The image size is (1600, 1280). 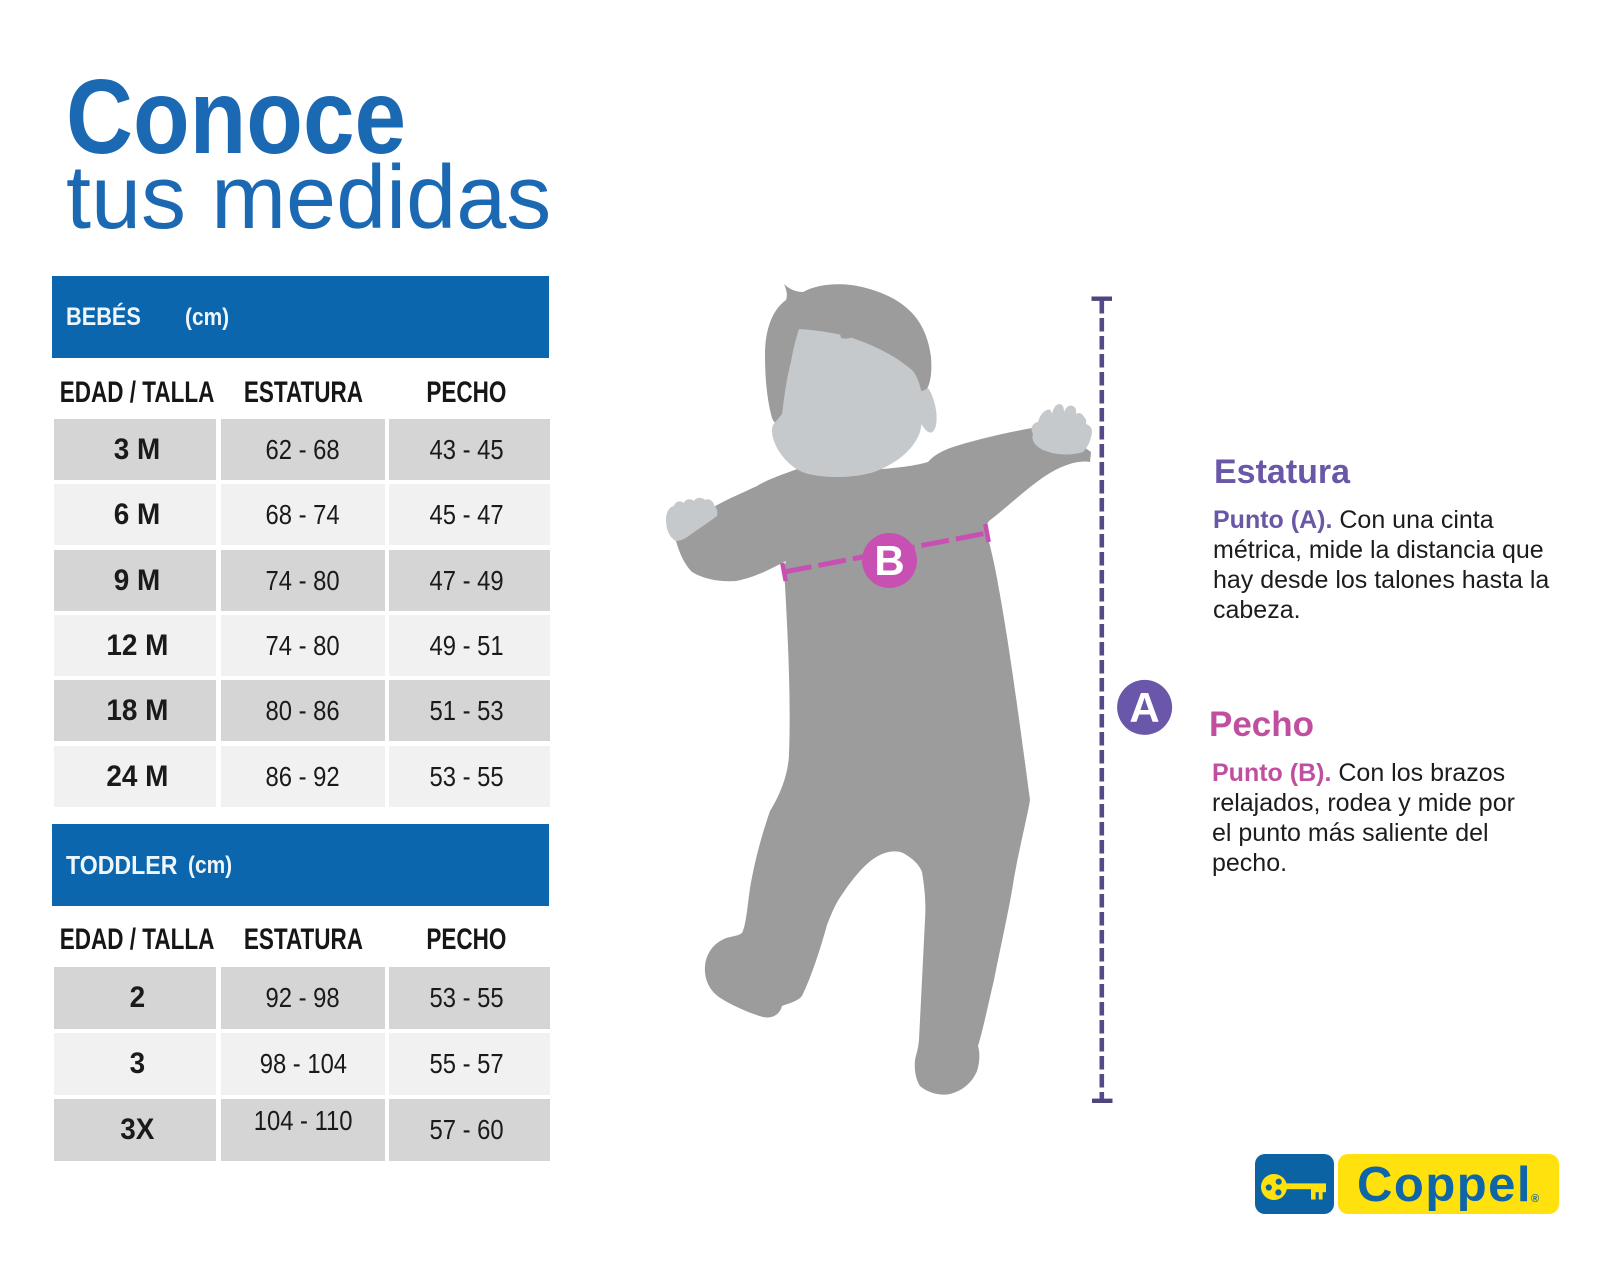 What do you see at coordinates (1144, 707) in the screenshot?
I see `svg-text: A` at bounding box center [1144, 707].